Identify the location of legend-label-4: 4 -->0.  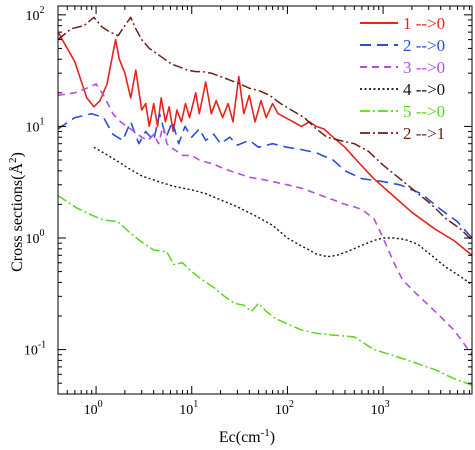
(424, 89).